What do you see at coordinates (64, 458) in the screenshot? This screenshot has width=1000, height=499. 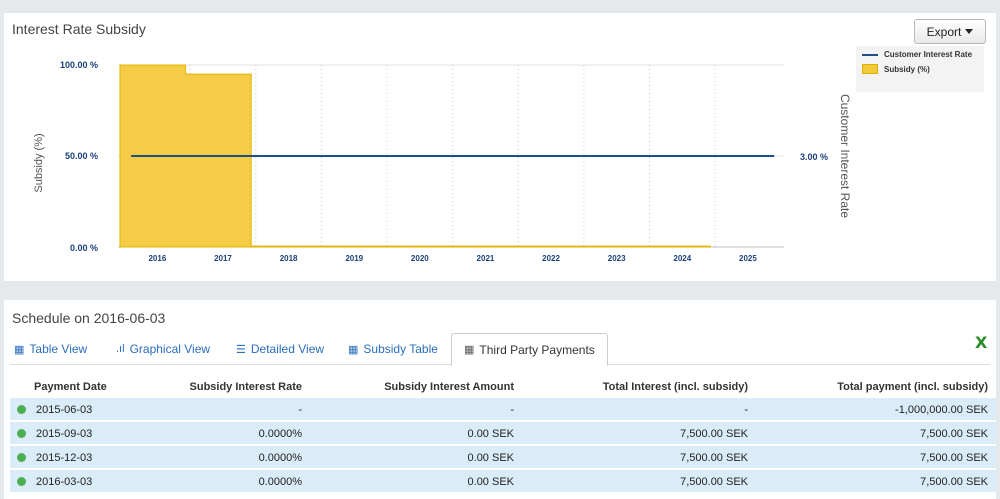 I see `cell-date: 2015-12-03` at bounding box center [64, 458].